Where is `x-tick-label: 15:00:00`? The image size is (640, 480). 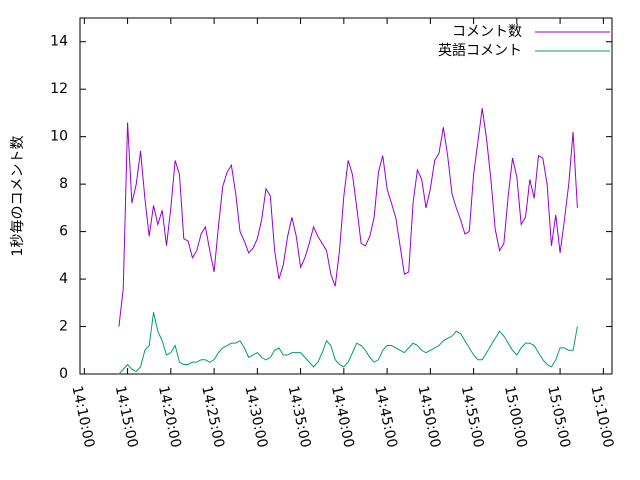 x-tick-label: 15:00:00 is located at coordinates (515, 416).